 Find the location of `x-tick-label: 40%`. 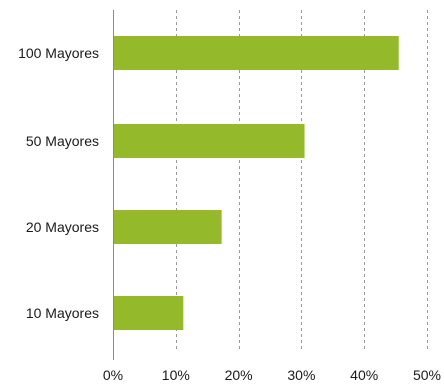

x-tick-label: 40% is located at coordinates (364, 375).